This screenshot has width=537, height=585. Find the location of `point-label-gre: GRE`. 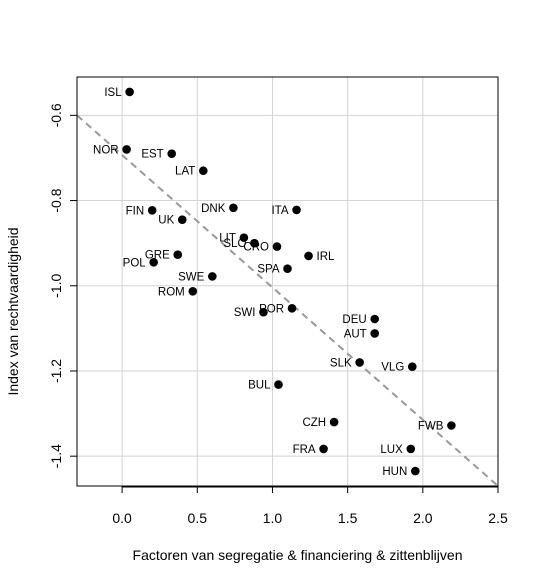

point-label-gre: GRE is located at coordinates (157, 256).